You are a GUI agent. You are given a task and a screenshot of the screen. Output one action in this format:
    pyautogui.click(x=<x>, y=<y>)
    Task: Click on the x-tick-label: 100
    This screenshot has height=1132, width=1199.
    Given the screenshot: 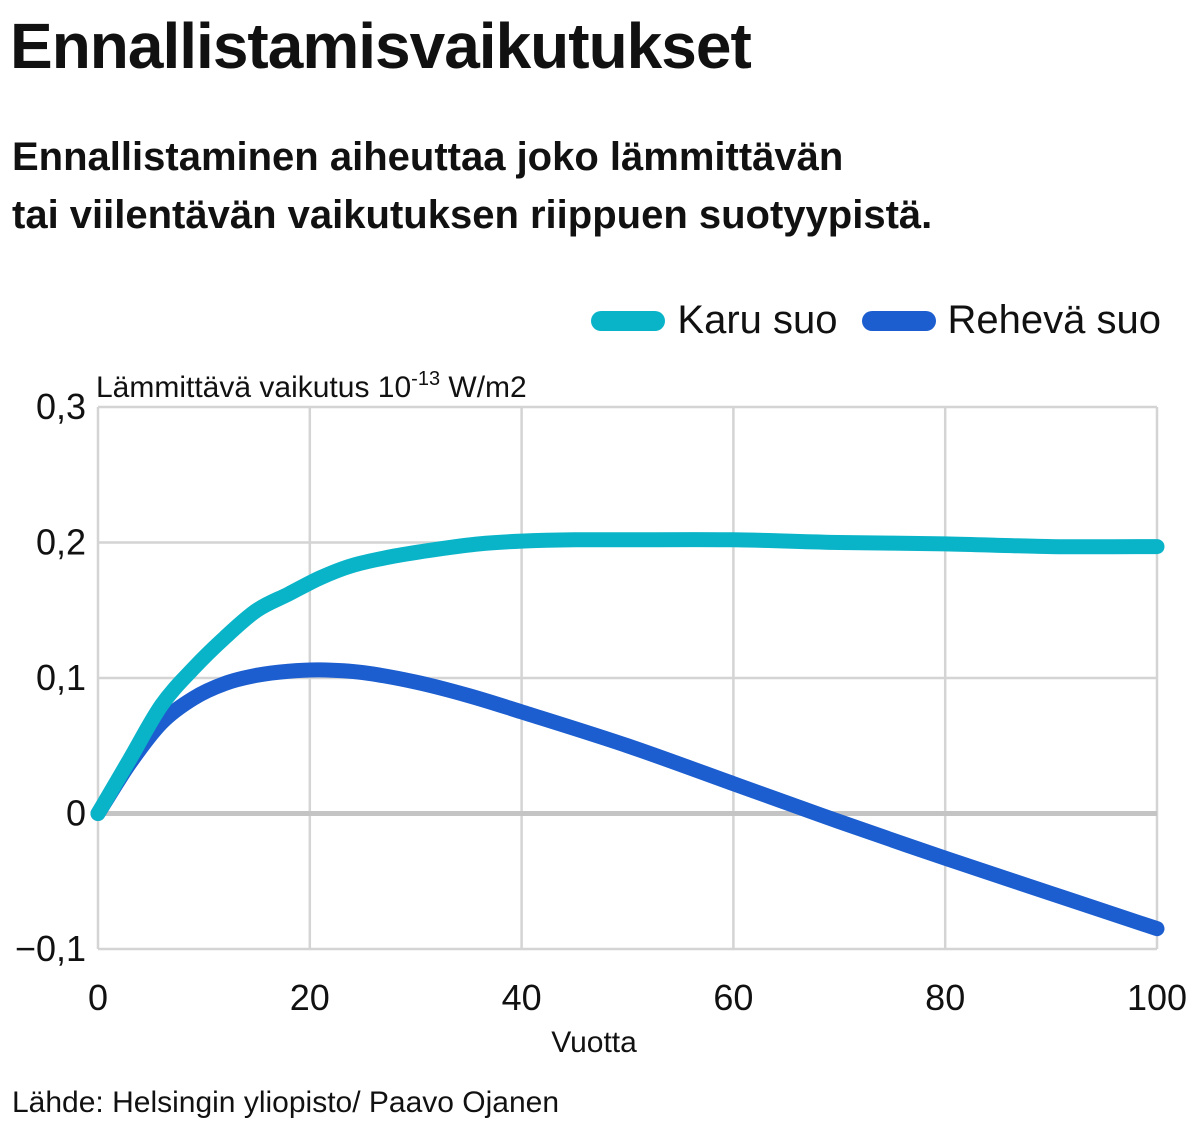 What is the action you would take?
    pyautogui.click(x=1157, y=997)
    